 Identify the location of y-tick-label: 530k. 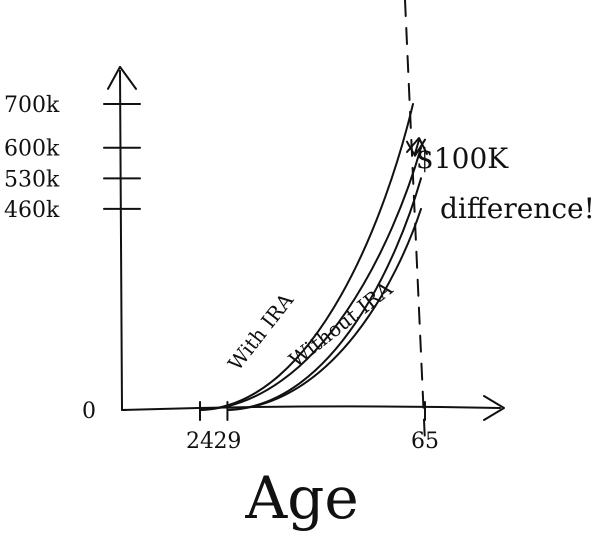
(32, 179).